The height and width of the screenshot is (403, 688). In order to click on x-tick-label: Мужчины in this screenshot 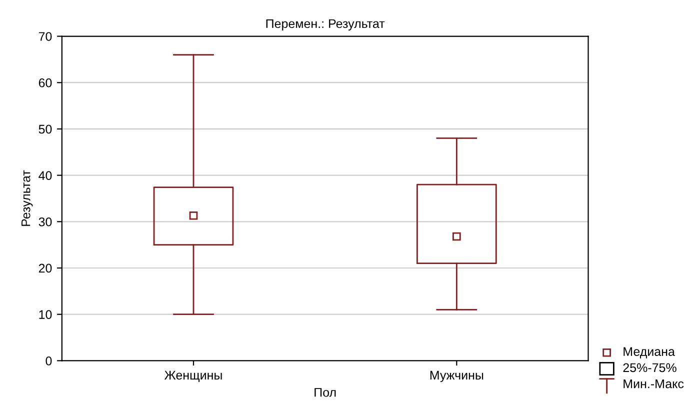, I will do `click(457, 376)`.